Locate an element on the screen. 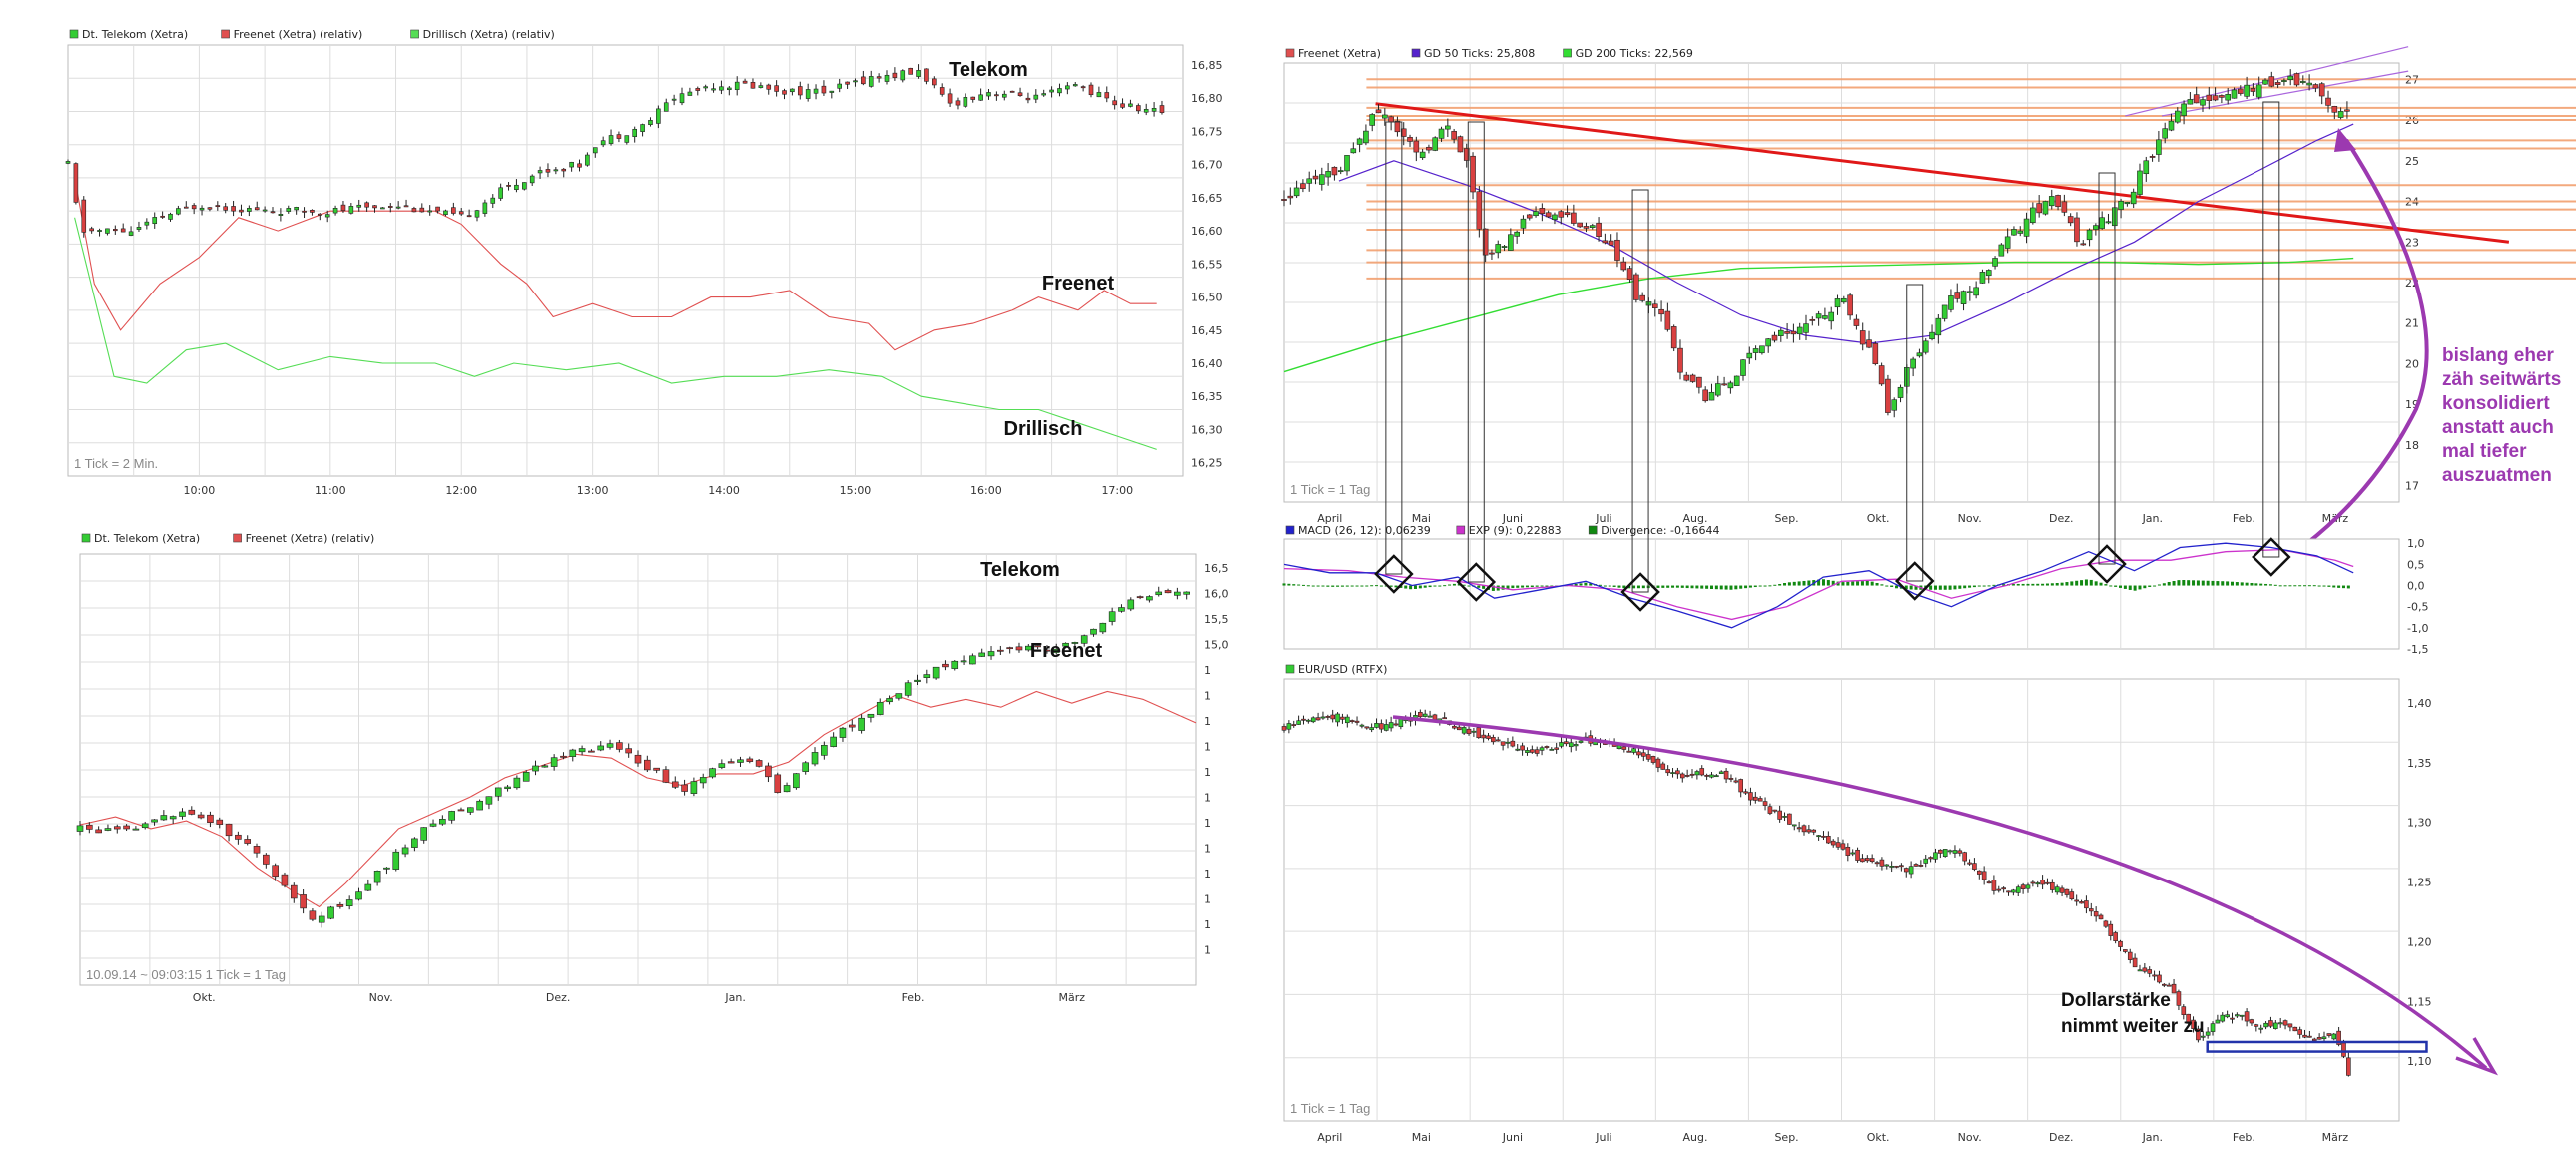 This screenshot has height=1174, width=2576. freenet-daily-legend-label: Freenet (Xetra) is located at coordinates (1339, 53).